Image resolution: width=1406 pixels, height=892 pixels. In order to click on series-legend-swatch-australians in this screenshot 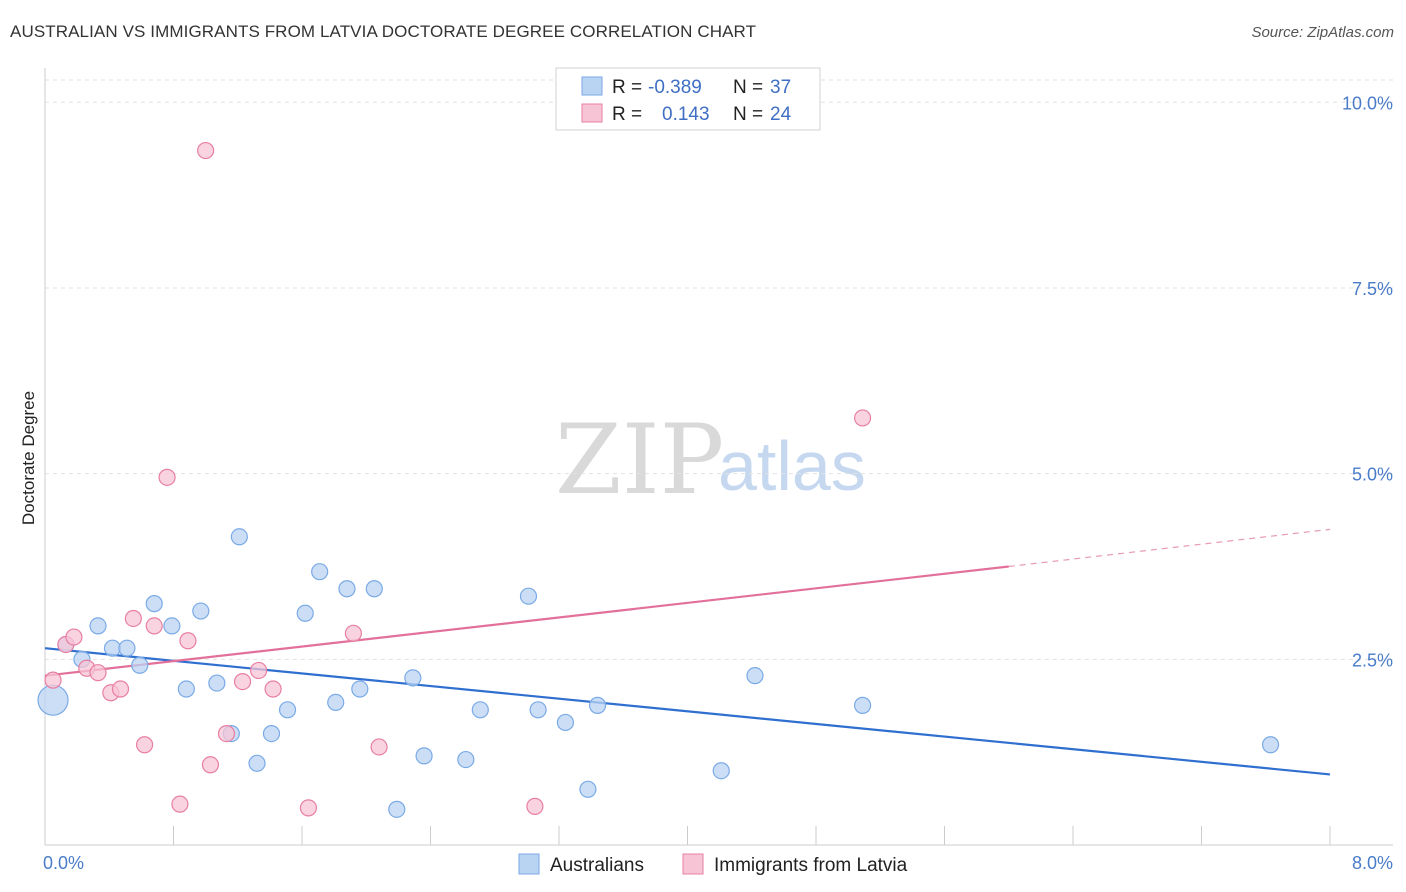, I will do `click(529, 864)`.